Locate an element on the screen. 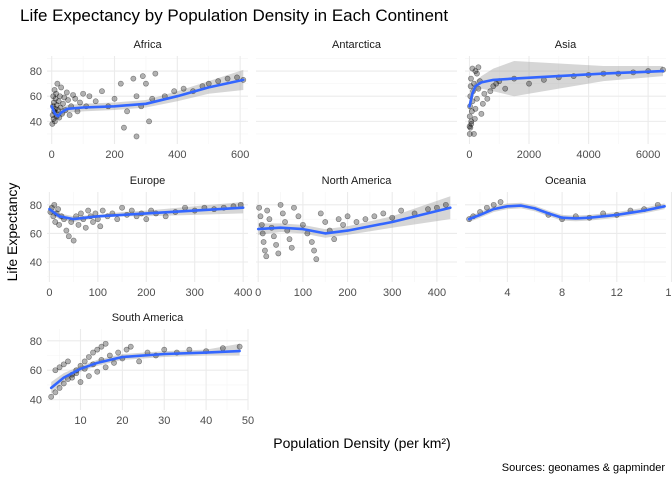 The image size is (672, 480). x-tick-label: 400 is located at coordinates (243, 293).